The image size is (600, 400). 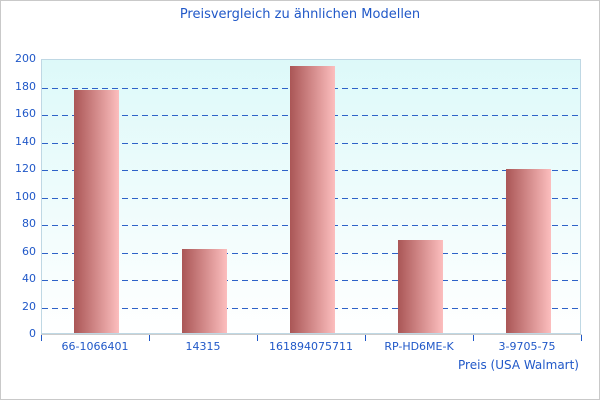 What do you see at coordinates (25, 58) in the screenshot?
I see `y-tick-label-200: 200` at bounding box center [25, 58].